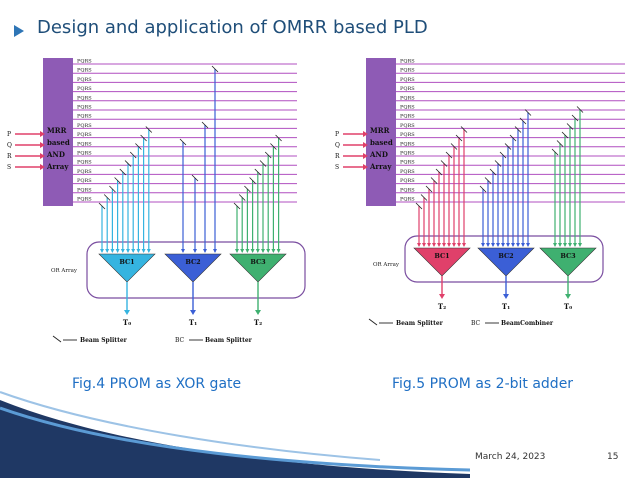 Image resolution: width=638 pixels, height=478 pixels. What do you see at coordinates (232, 27) in the screenshot?
I see `slide-title: Design and application of OMRR based PLD` at bounding box center [232, 27].